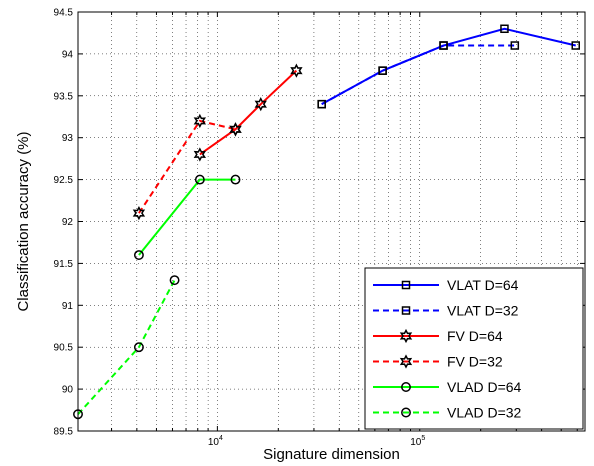 The width and height of the screenshot is (594, 466). I want to click on legend-box, so click(474, 348).